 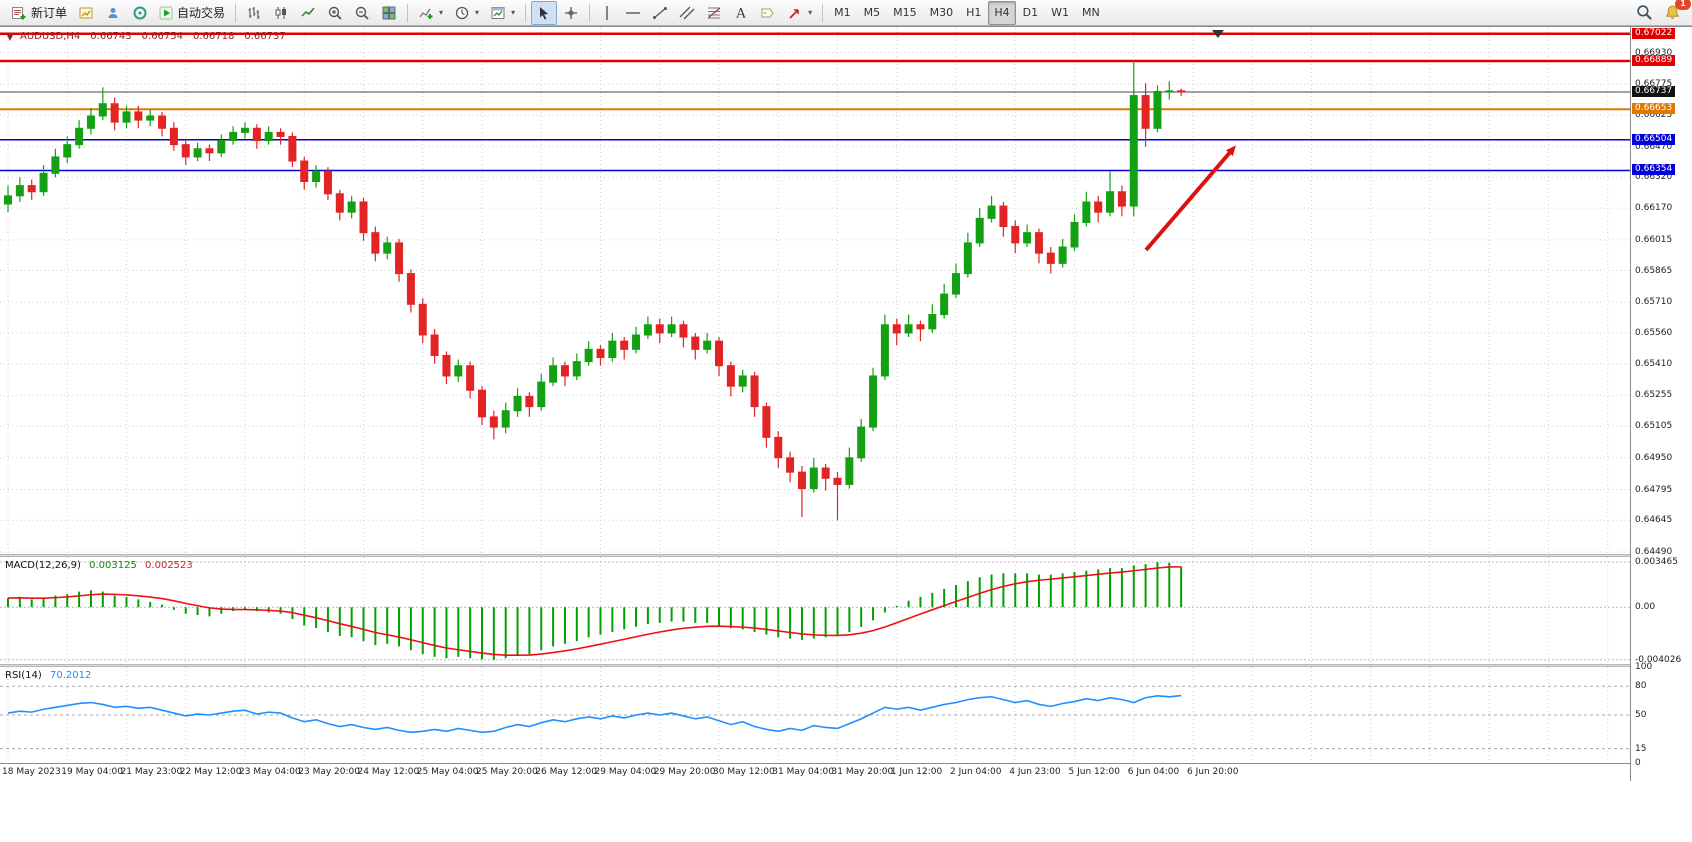 I want to click on text-button: A, so click(x=741, y=13).